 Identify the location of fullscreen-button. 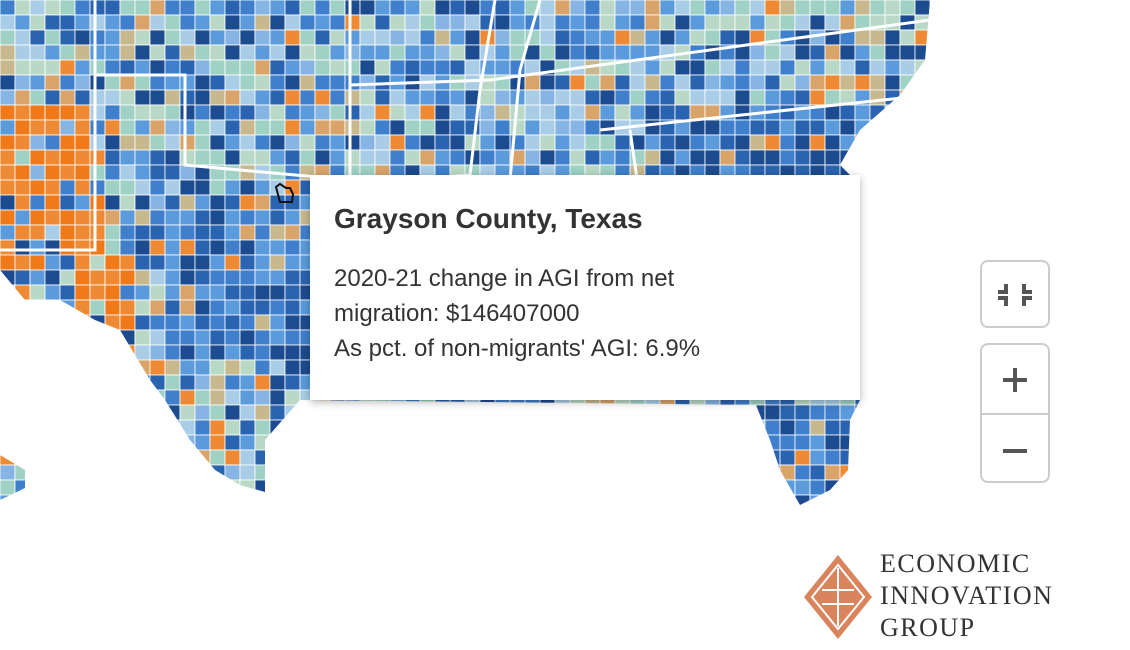
(1015, 294).